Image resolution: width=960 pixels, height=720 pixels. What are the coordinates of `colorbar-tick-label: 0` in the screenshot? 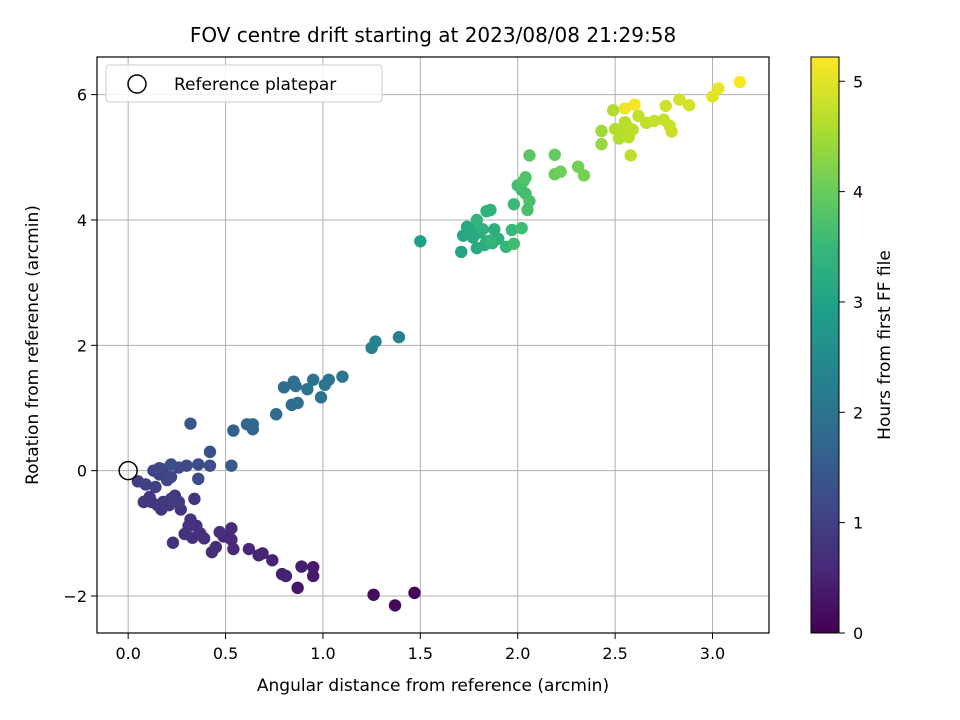 It's located at (858, 633).